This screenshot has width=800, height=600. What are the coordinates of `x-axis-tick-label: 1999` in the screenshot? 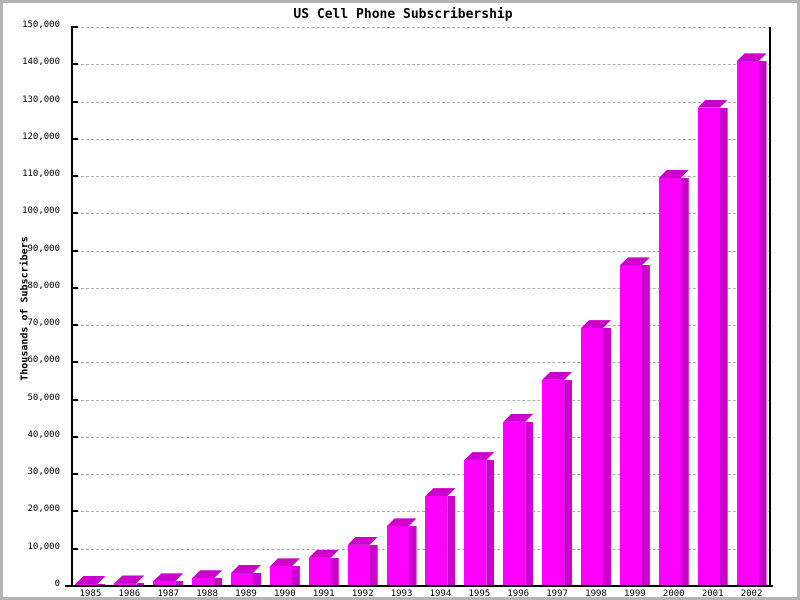 It's located at (635, 594).